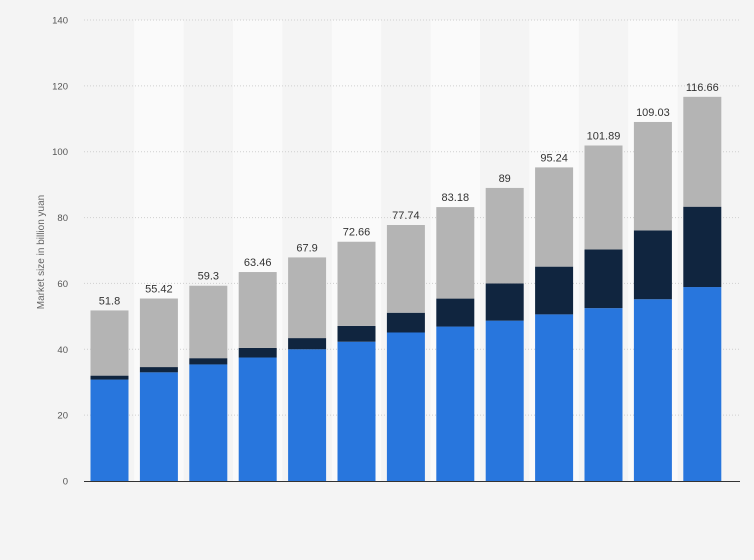 Image resolution: width=754 pixels, height=560 pixels. Describe the element at coordinates (159, 290) in the screenshot. I see `total-label: 55.42` at that location.